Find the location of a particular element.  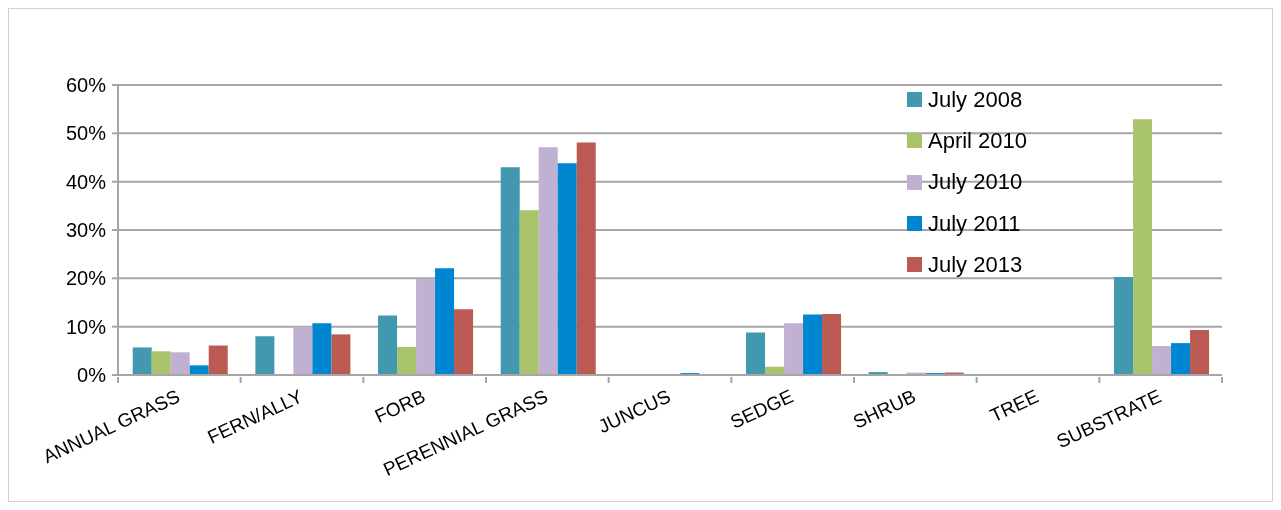

legend-label: July 2013 is located at coordinates (975, 264).